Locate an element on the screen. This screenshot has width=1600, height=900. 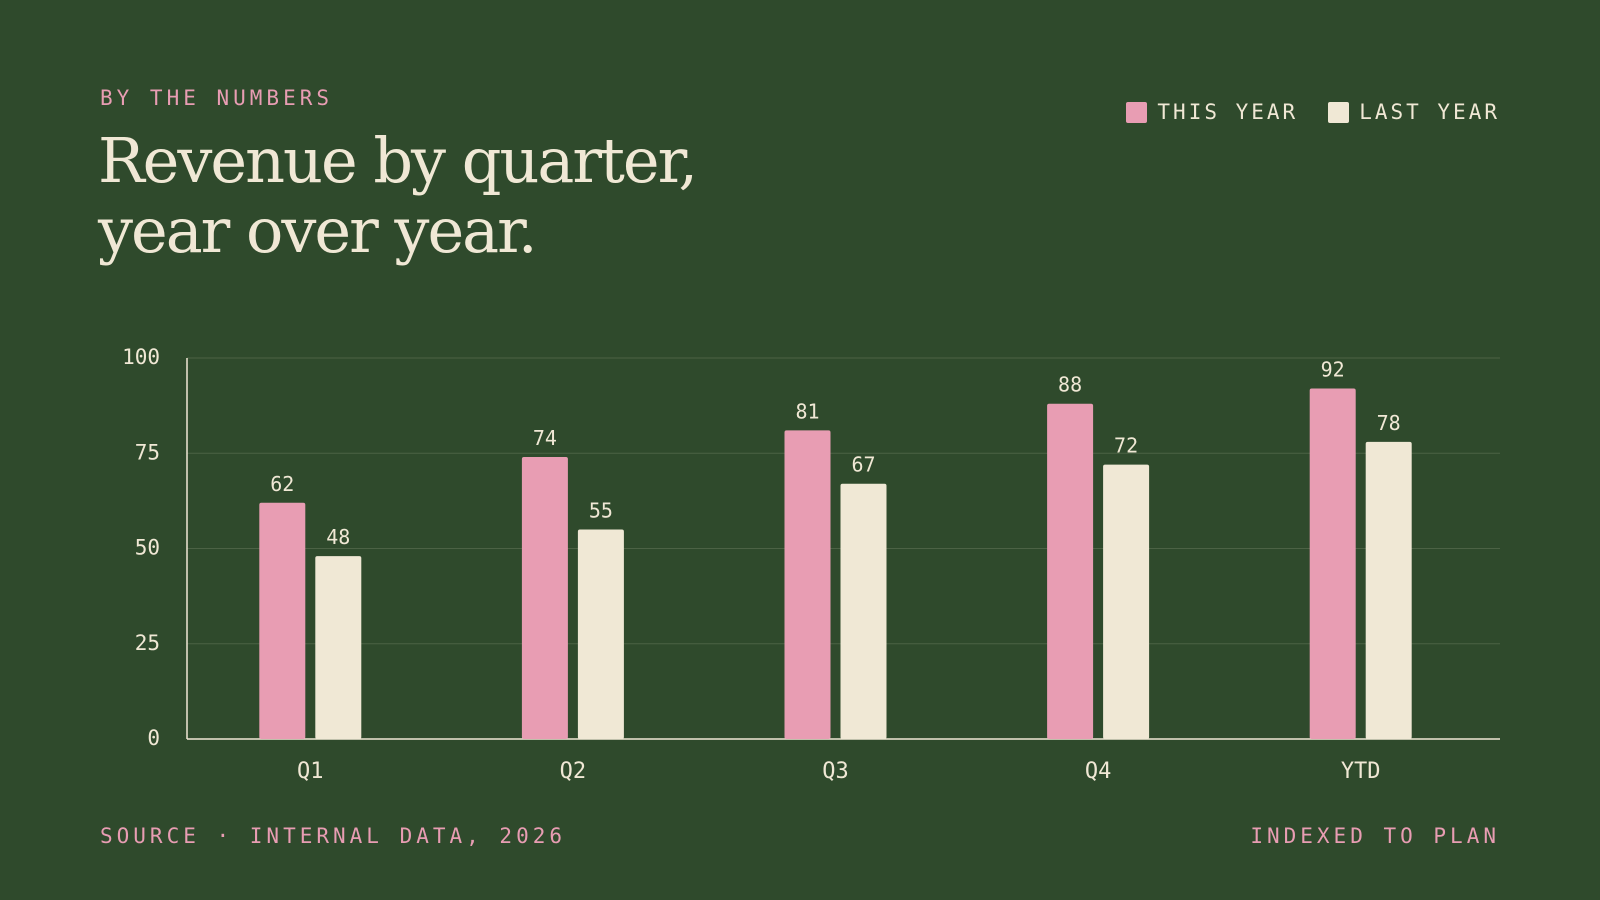
bar-ytd-last-year is located at coordinates (1388, 590).